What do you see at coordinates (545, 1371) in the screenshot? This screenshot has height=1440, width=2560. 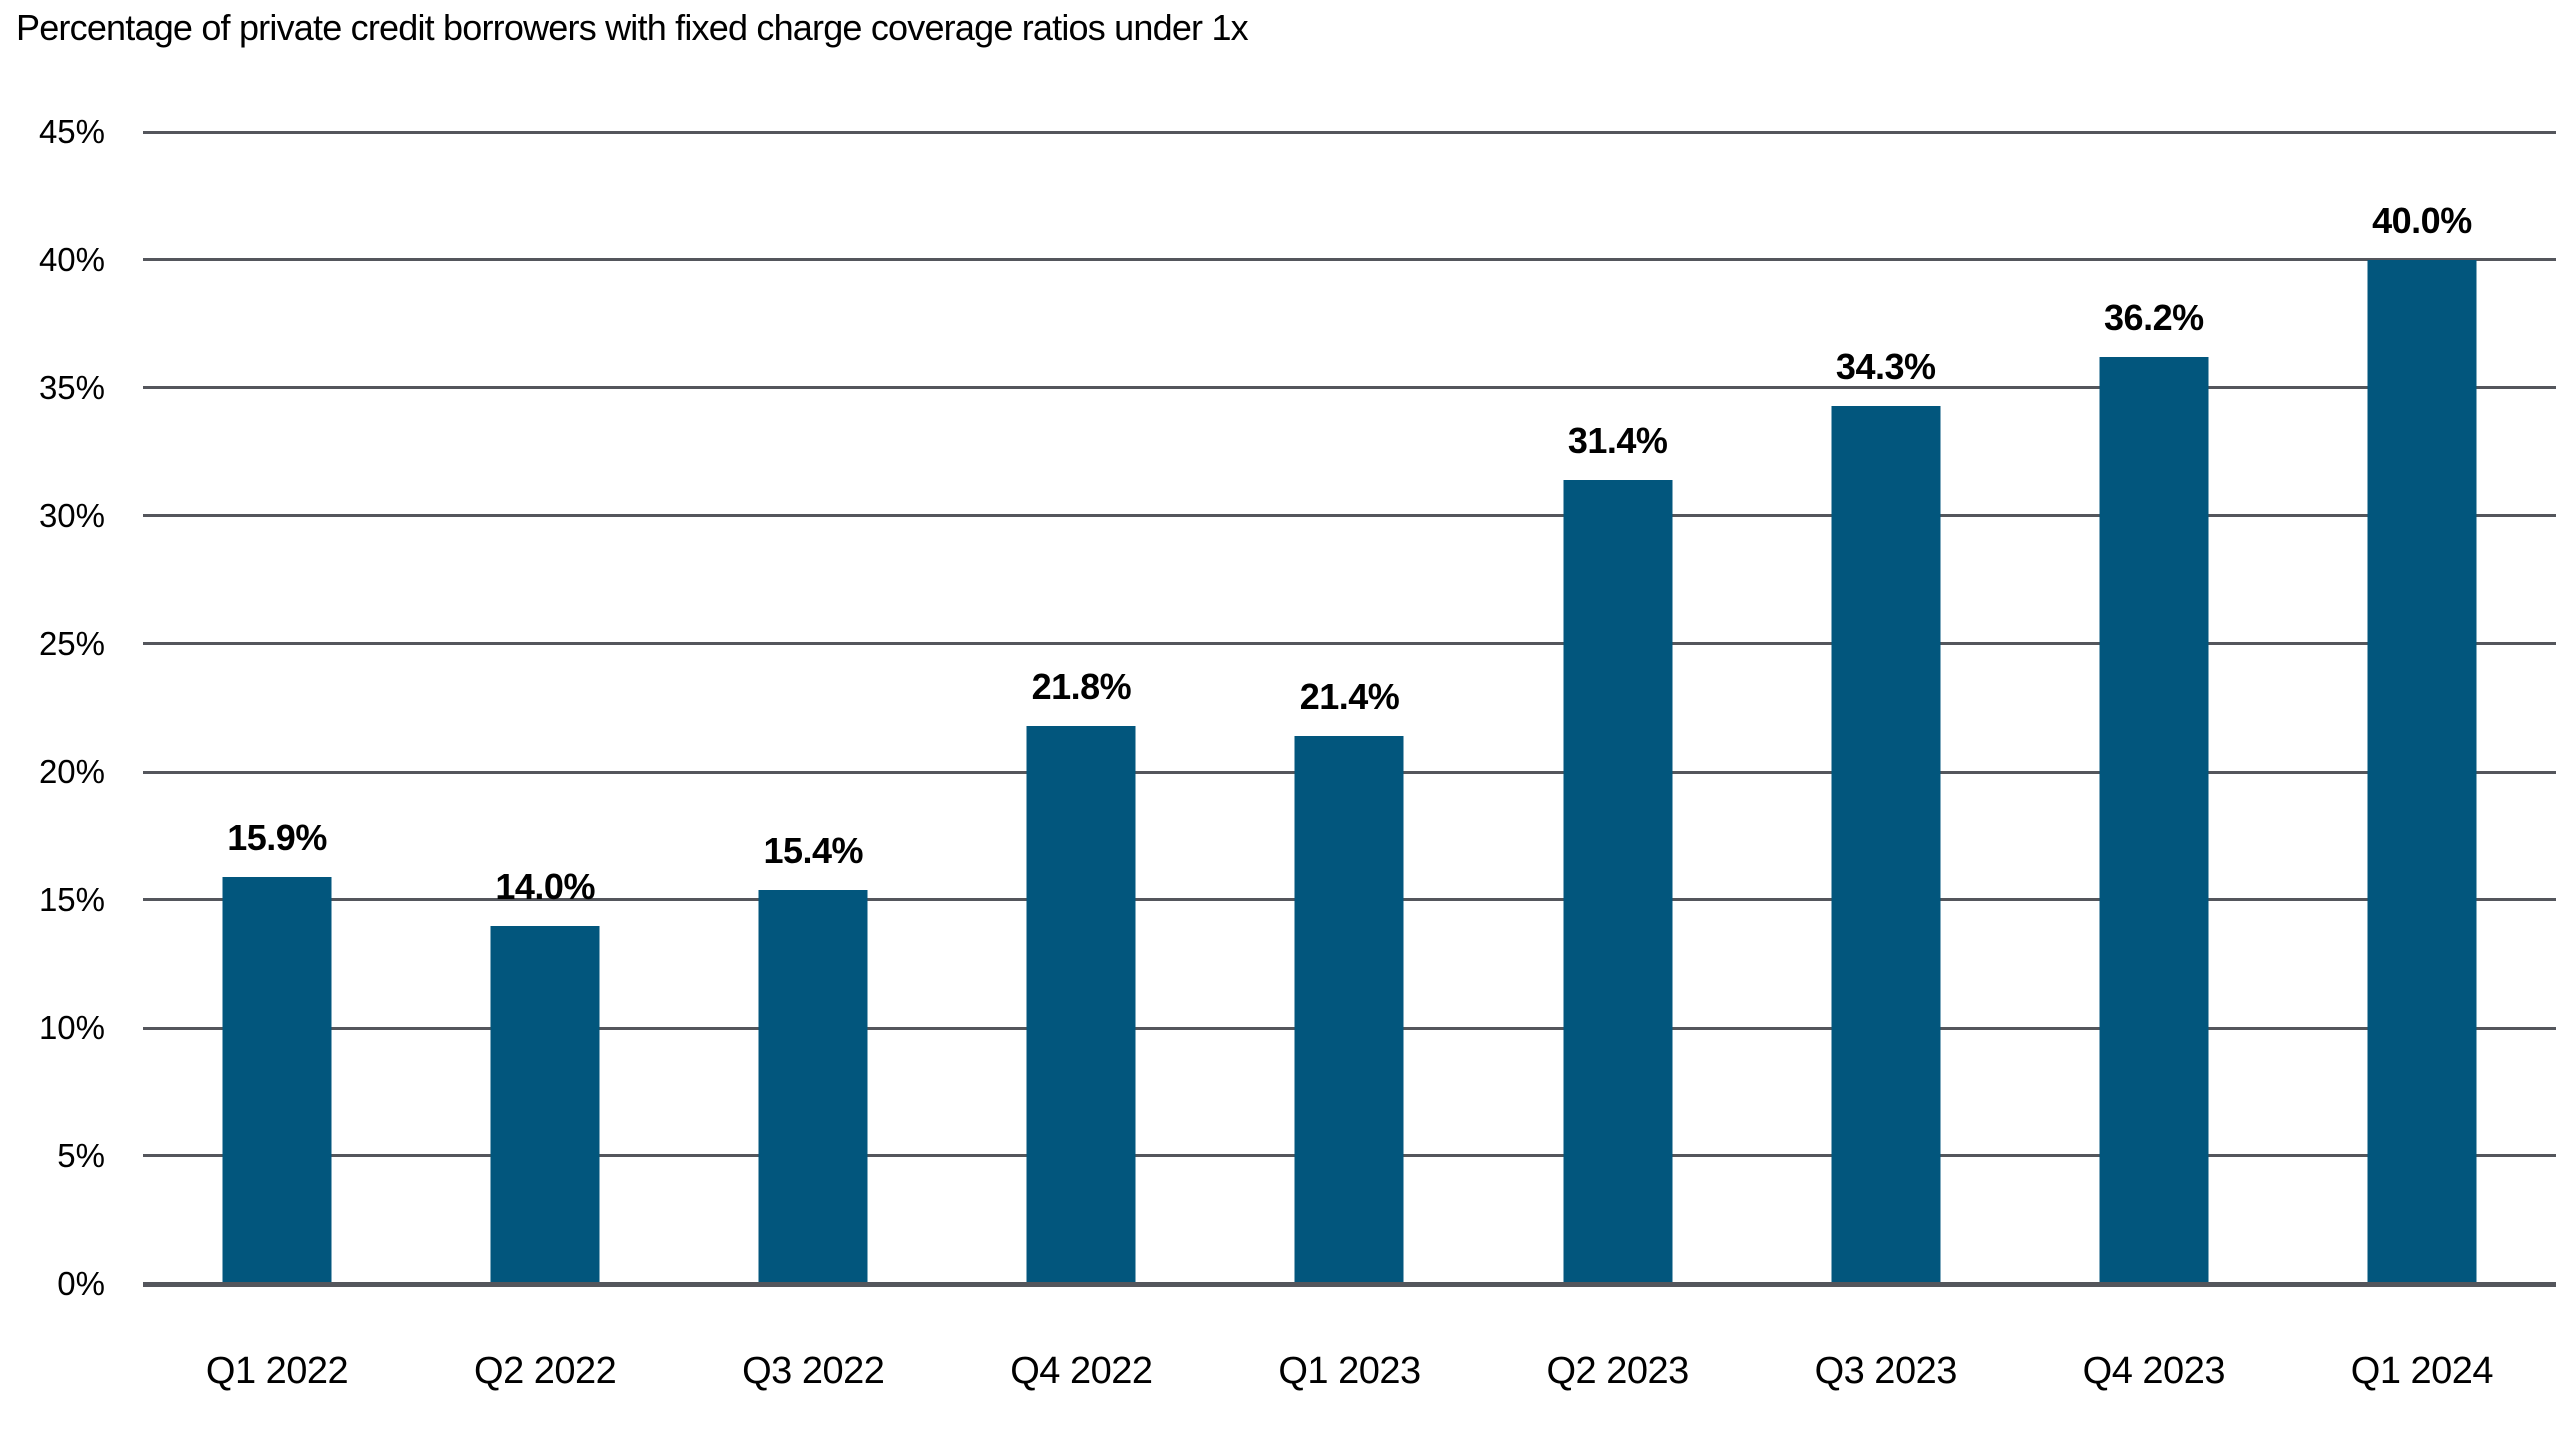 I see `x-axis-tick-label: Q2 2022` at bounding box center [545, 1371].